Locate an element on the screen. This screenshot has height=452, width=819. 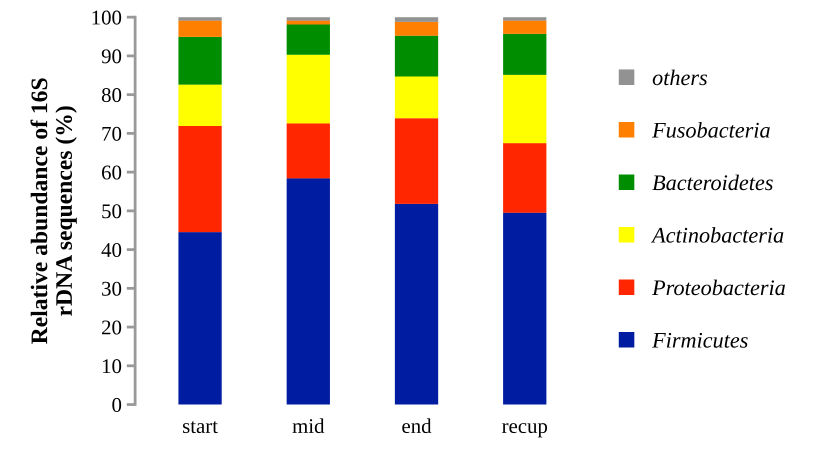
legend-label: Fusobacteria is located at coordinates (711, 130).